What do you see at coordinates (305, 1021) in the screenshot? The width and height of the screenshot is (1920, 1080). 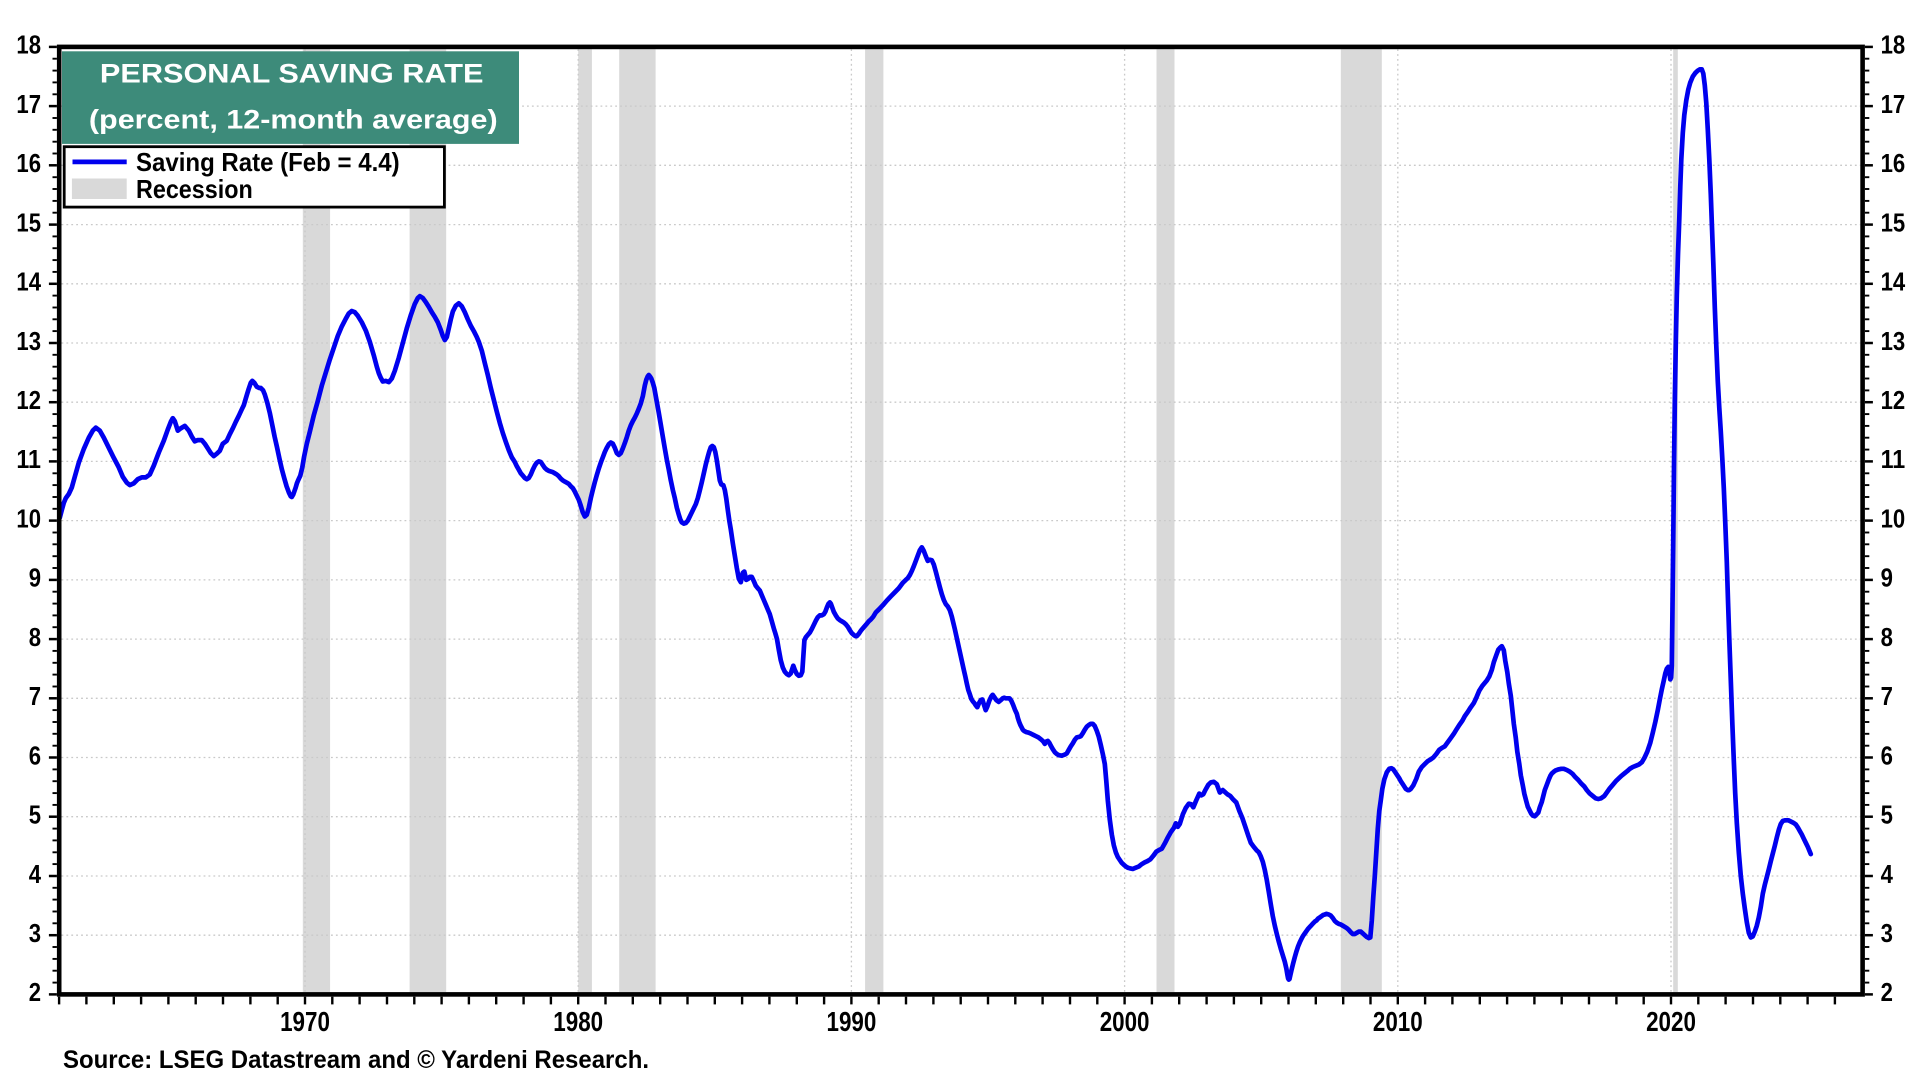 I see `svg-text: 1970` at bounding box center [305, 1021].